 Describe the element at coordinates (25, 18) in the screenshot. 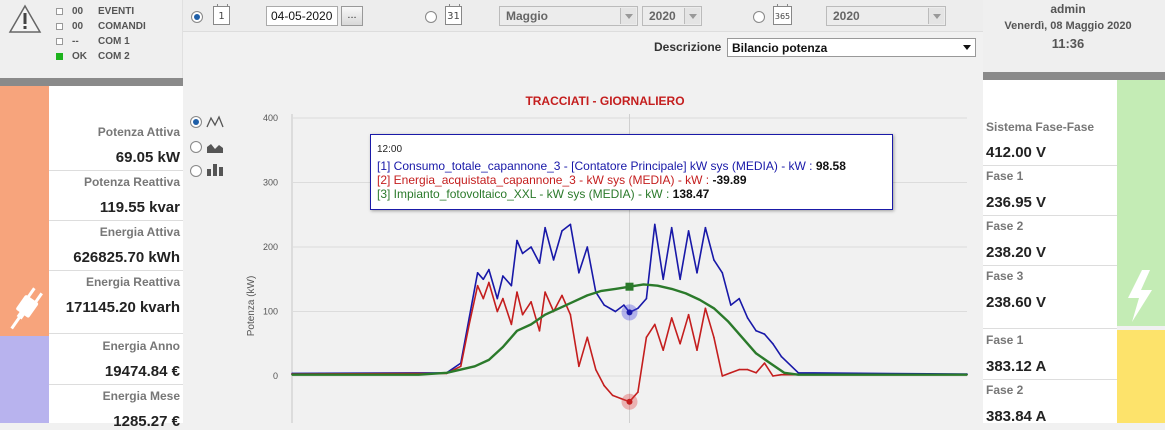

I see `warning-icon` at that location.